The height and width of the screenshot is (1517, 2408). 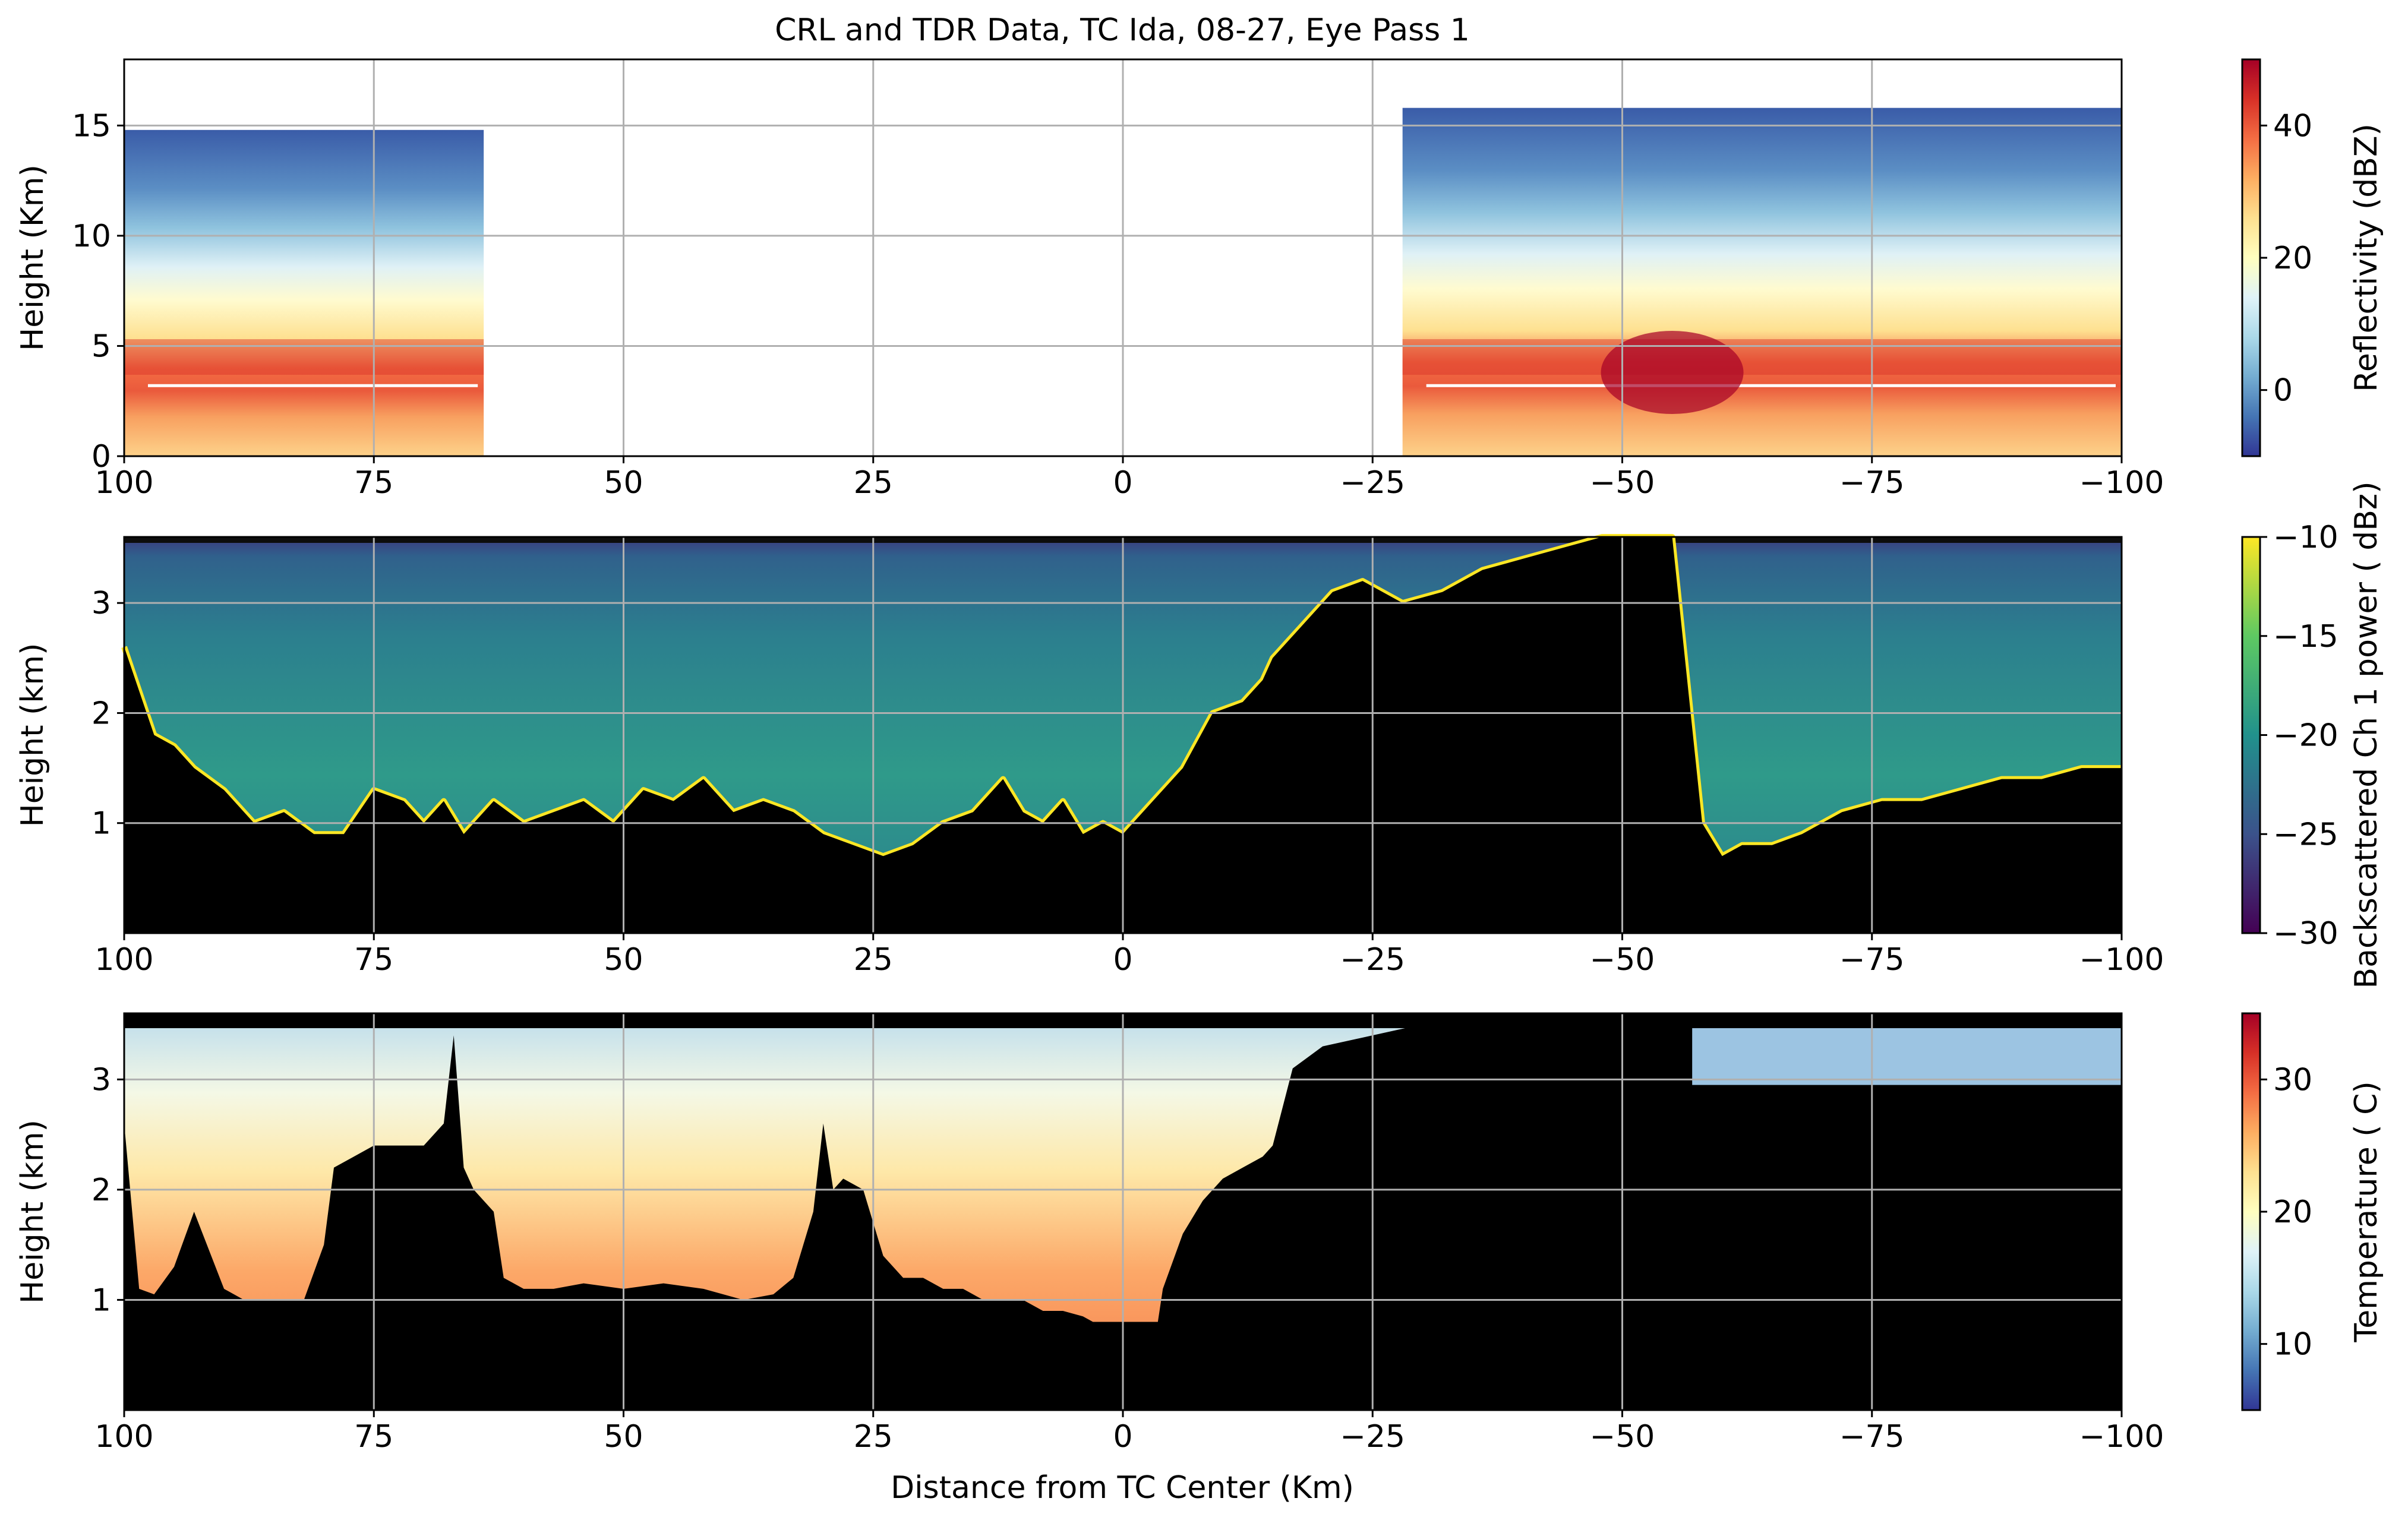 I want to click on colorbar-label: Temperature ( C), so click(x=2367, y=1211).